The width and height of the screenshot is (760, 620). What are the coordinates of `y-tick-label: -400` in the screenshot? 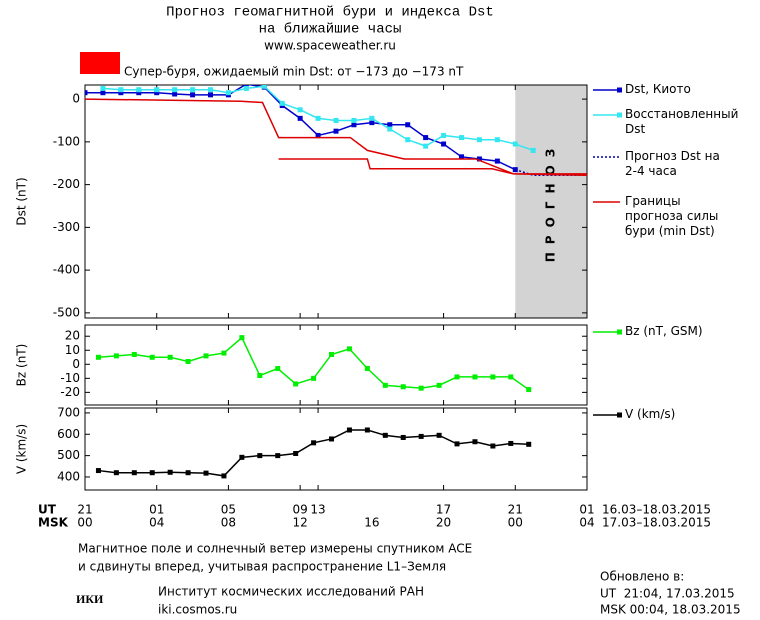 It's located at (66, 270).